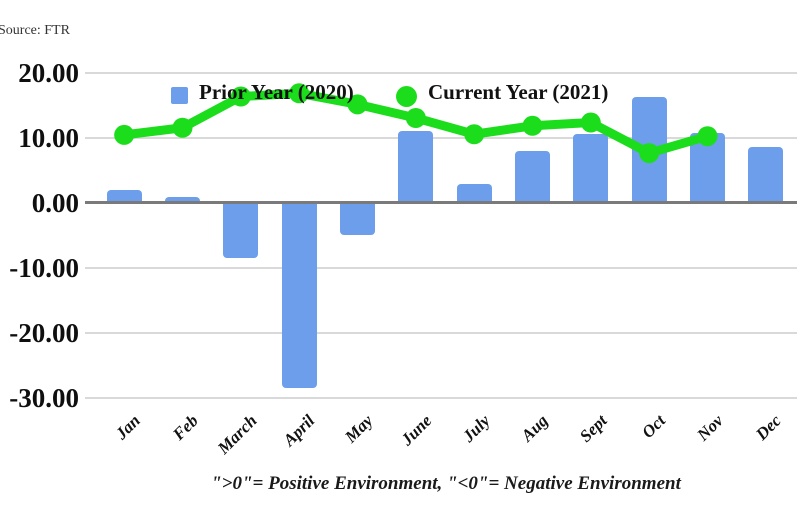 This screenshot has height=532, width=800. What do you see at coordinates (124, 196) in the screenshot?
I see `bar-jan` at bounding box center [124, 196].